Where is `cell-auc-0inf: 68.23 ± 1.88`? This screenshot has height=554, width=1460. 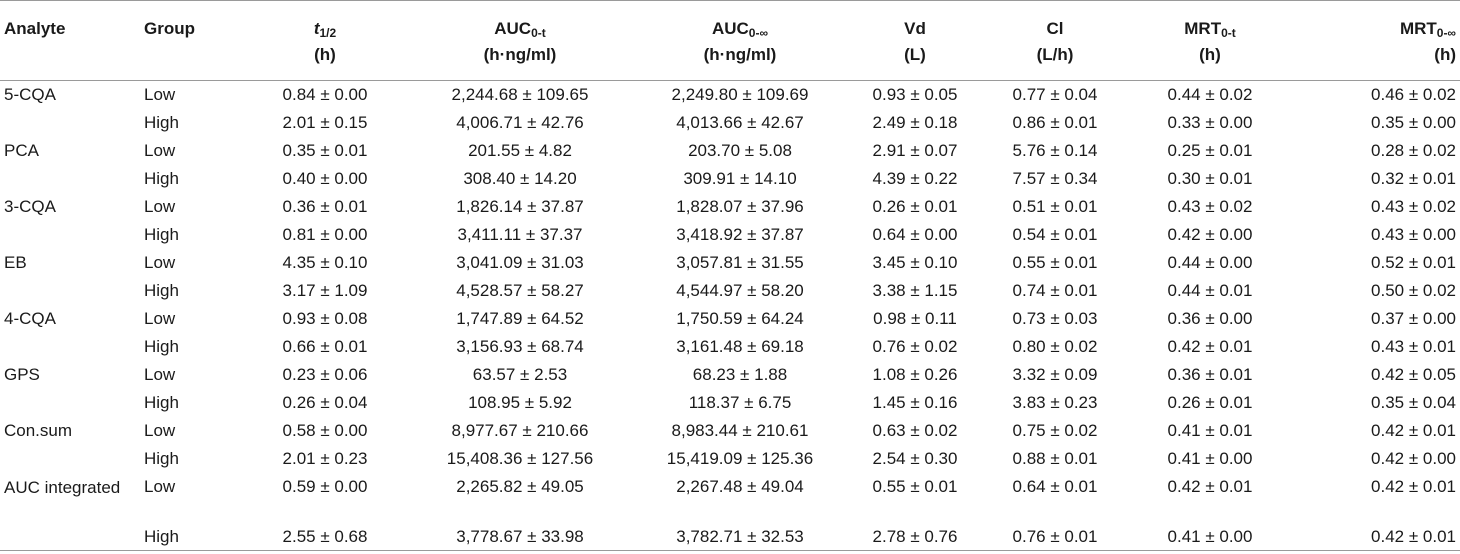 cell-auc-0inf: 68.23 ± 1.88 is located at coordinates (740, 374).